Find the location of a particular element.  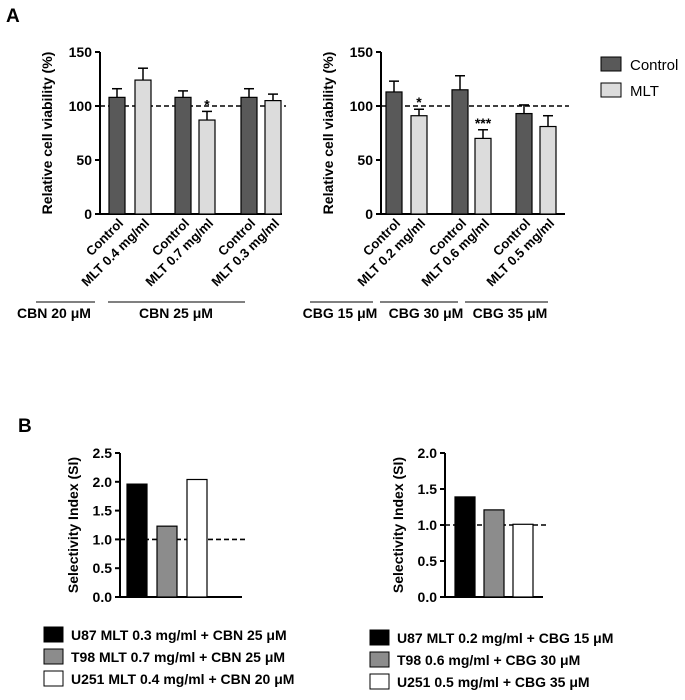

group-label: CBN 25 μM is located at coordinates (176, 313).